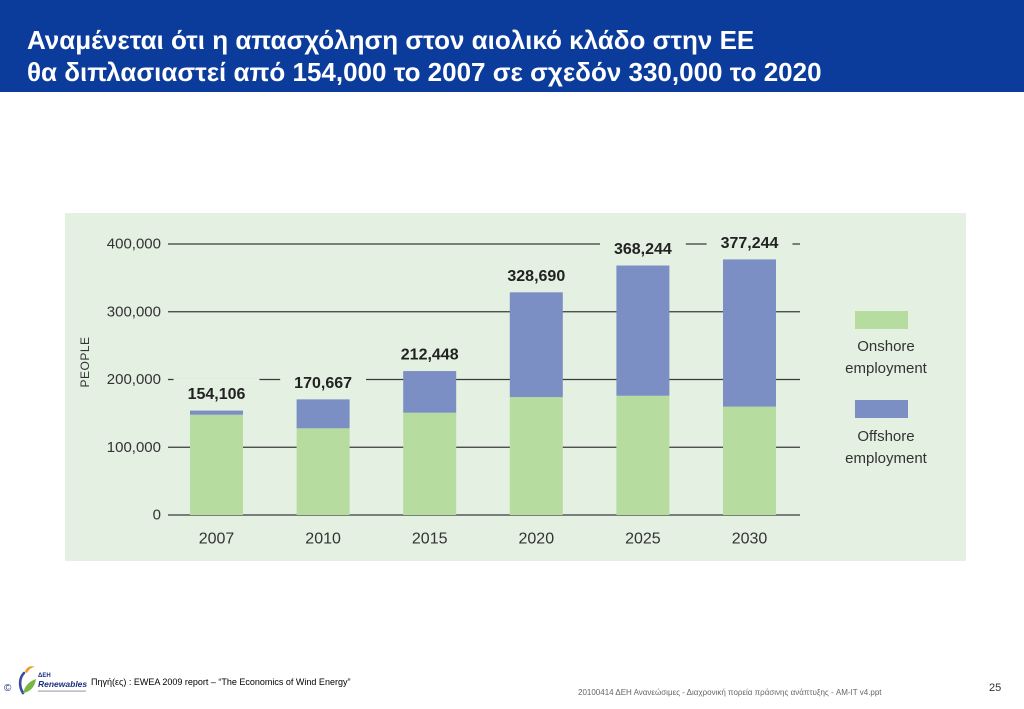 The height and width of the screenshot is (709, 1024). What do you see at coordinates (62, 684) in the screenshot?
I see `logo-name-text: Renewables` at bounding box center [62, 684].